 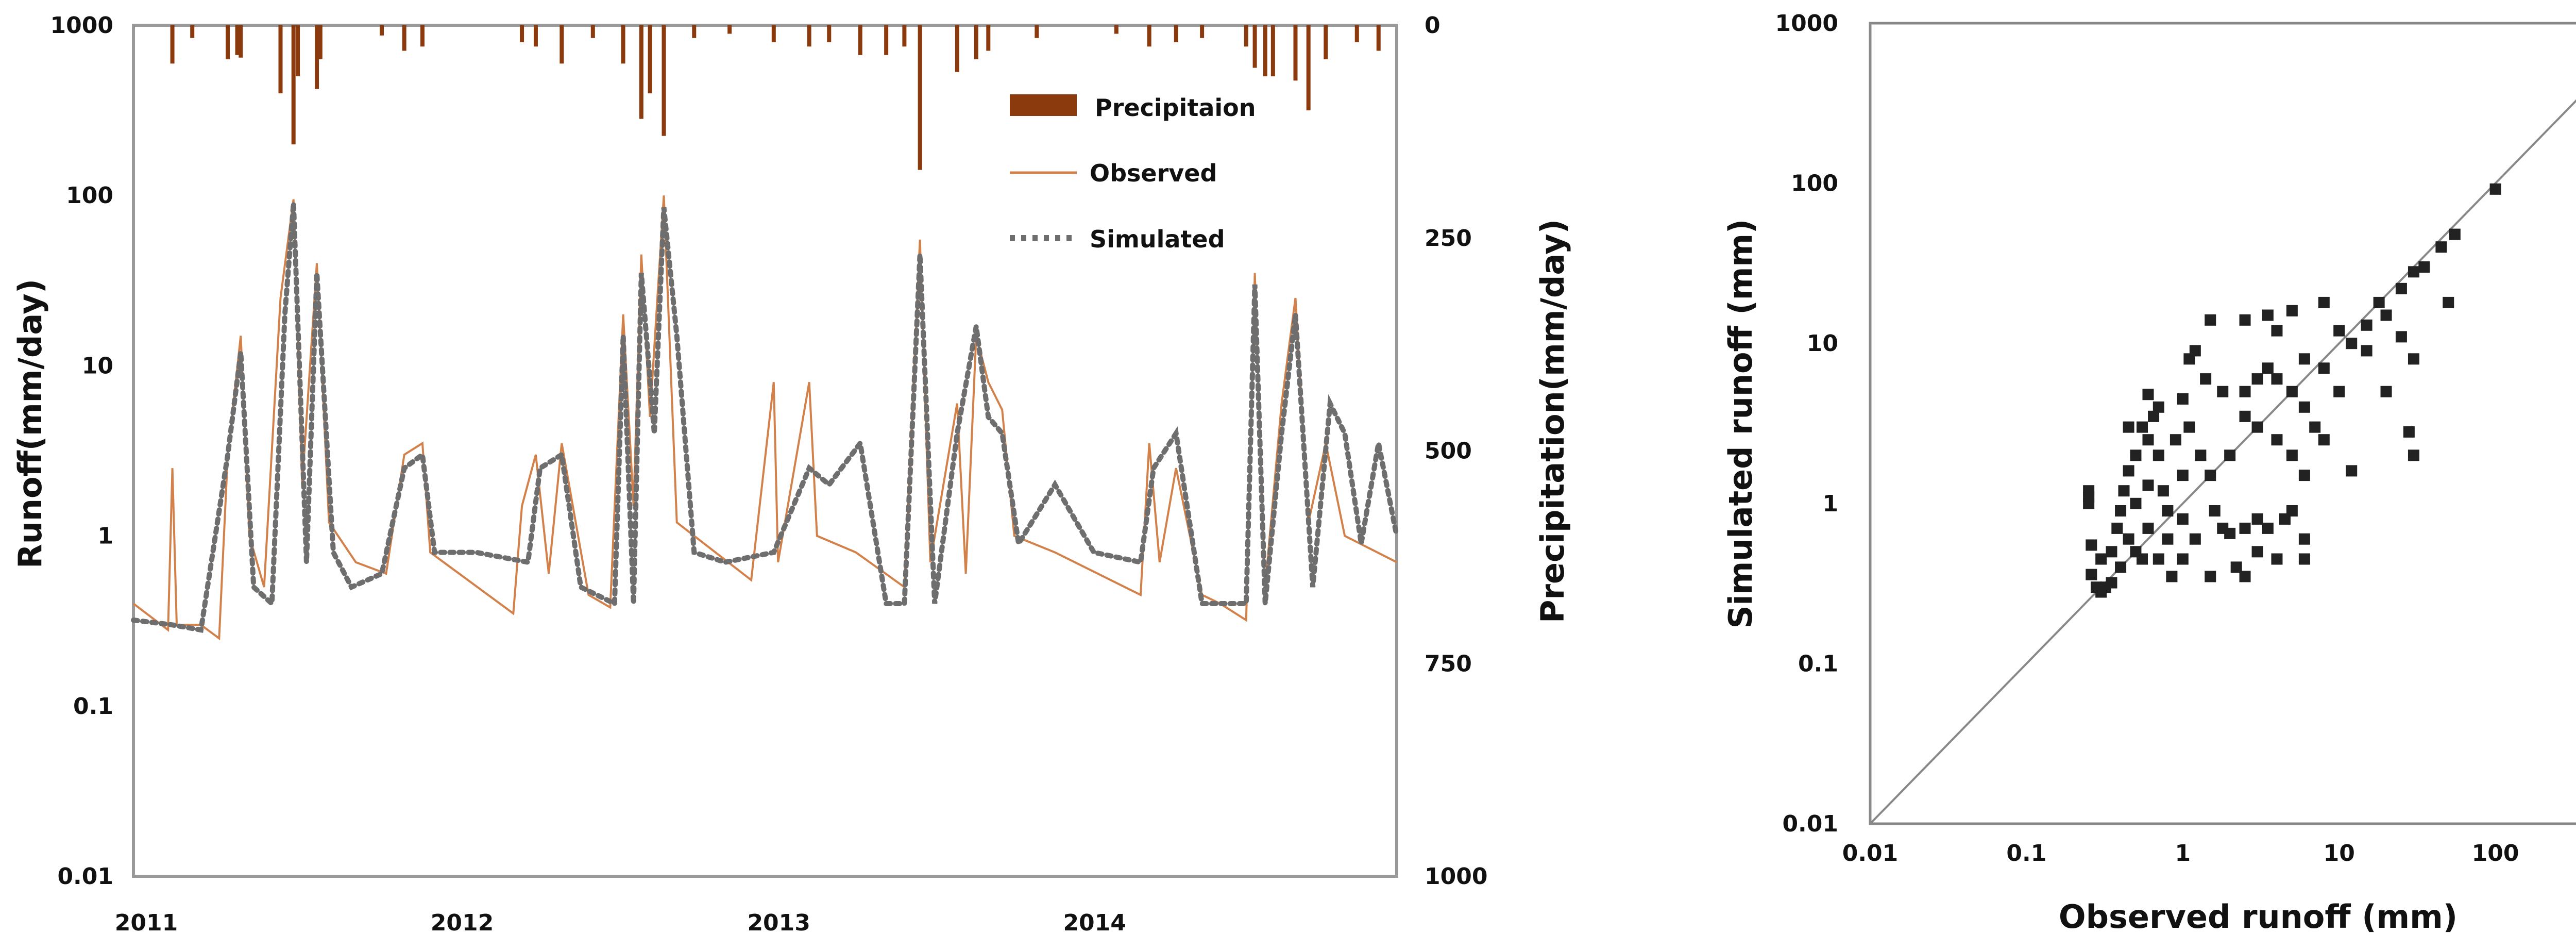 I want to click on left-y-tick-label: 0.1, so click(x=93, y=706).